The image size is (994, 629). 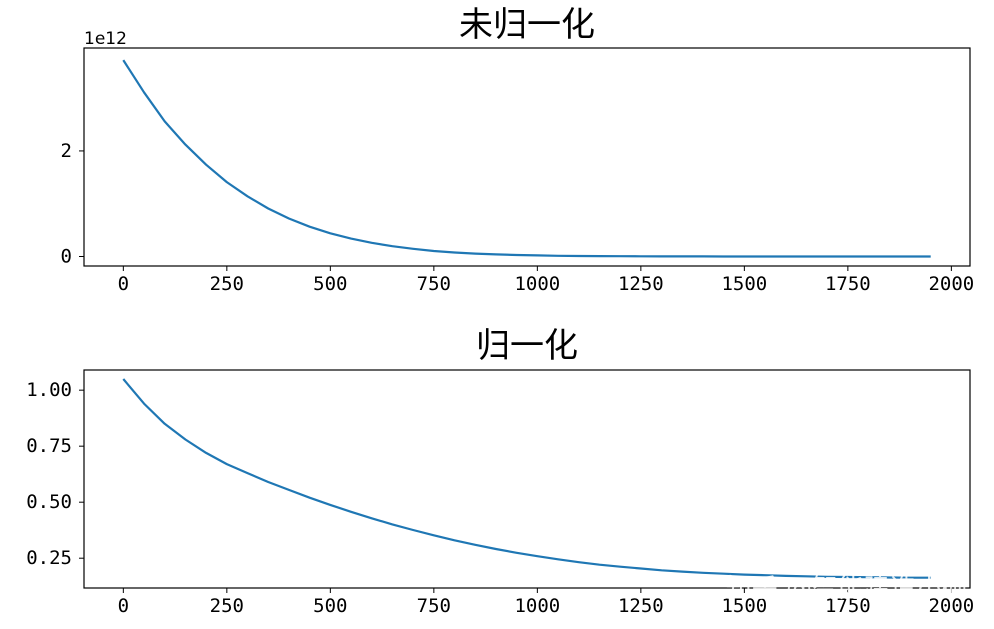 I want to click on subplot-title: 归一化, so click(x=527, y=346).